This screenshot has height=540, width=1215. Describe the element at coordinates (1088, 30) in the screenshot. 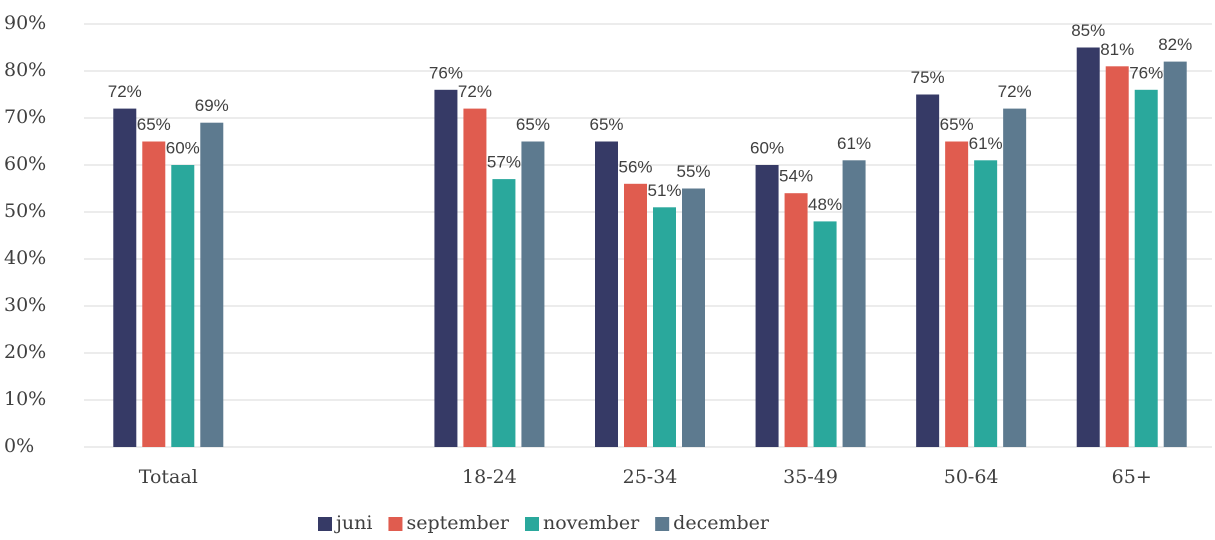

I see `data-label: 85%` at that location.